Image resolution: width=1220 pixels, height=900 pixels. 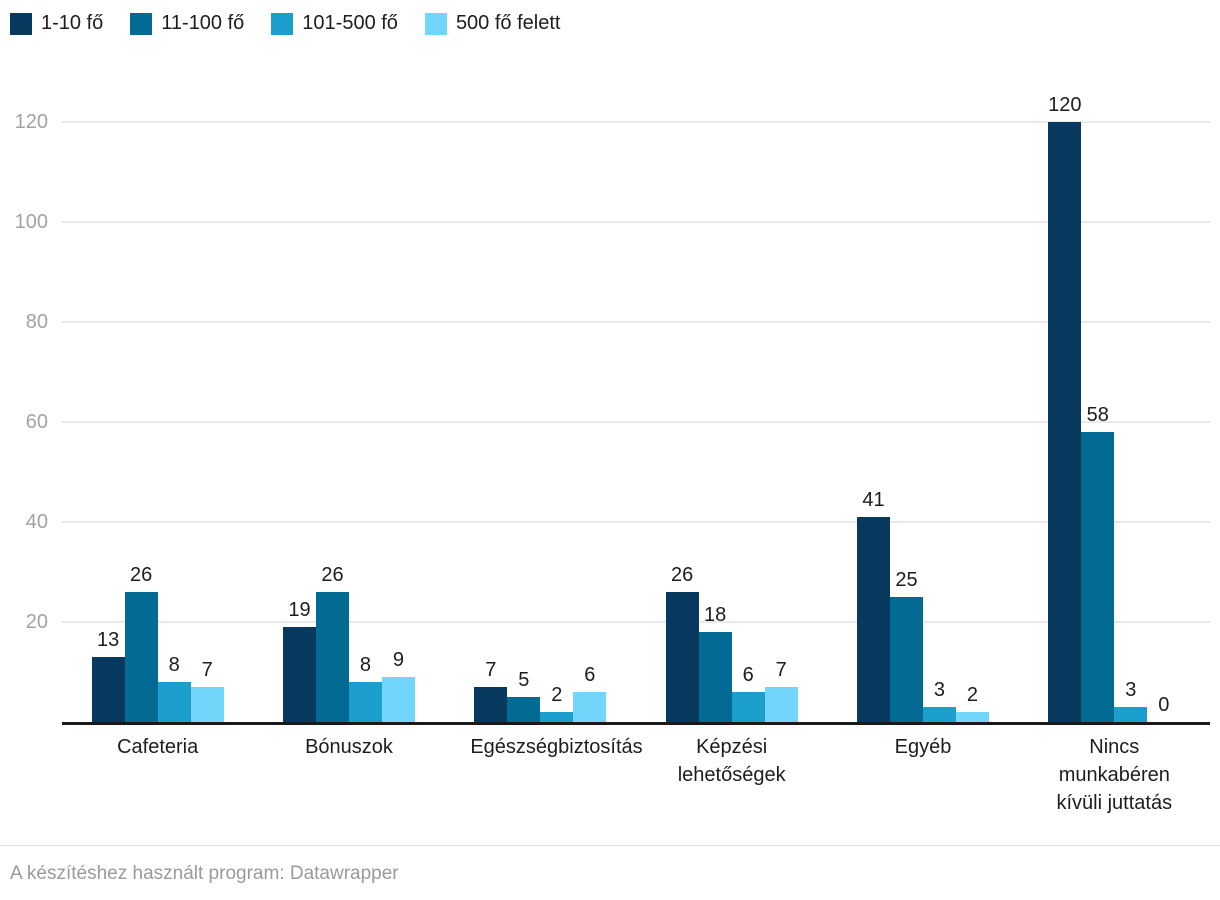 I want to click on bar-value-label: 25, so click(x=906, y=580).